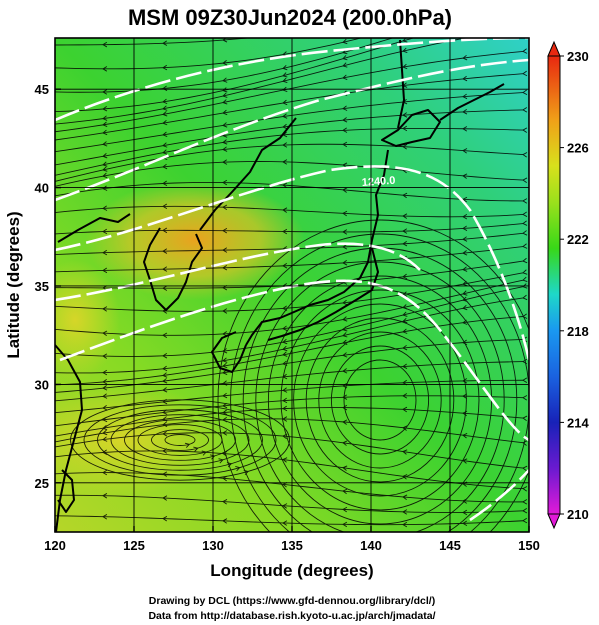 The width and height of the screenshot is (599, 625). Describe the element at coordinates (13, 284) in the screenshot. I see `y-axis-label: Latitude (degrees)` at that location.